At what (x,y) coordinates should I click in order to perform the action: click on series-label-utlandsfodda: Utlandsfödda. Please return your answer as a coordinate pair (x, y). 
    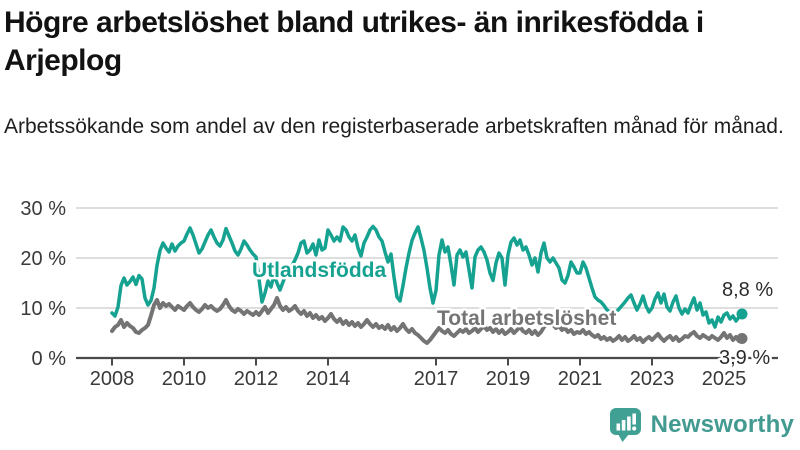
    Looking at the image, I should click on (319, 270).